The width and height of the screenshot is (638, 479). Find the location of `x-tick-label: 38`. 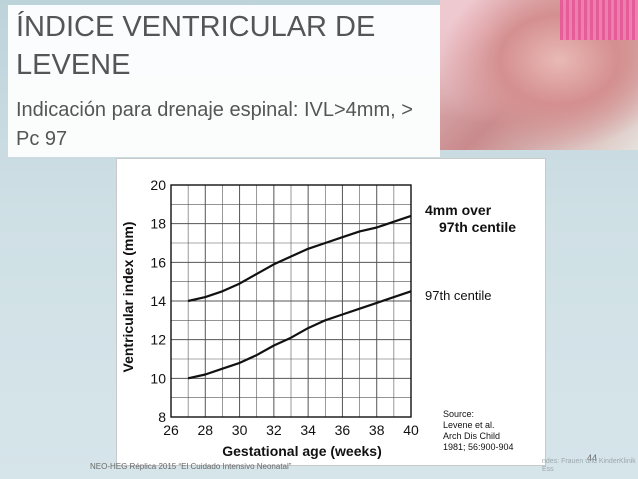

x-tick-label: 38 is located at coordinates (377, 430).